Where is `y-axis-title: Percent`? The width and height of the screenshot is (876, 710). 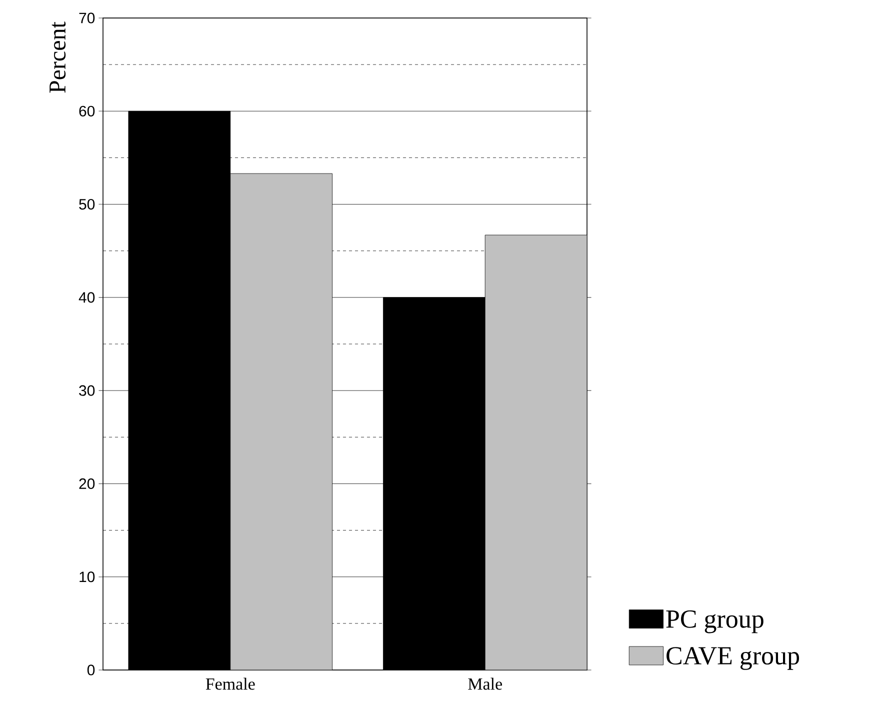 y-axis-title: Percent is located at coordinates (58, 57).